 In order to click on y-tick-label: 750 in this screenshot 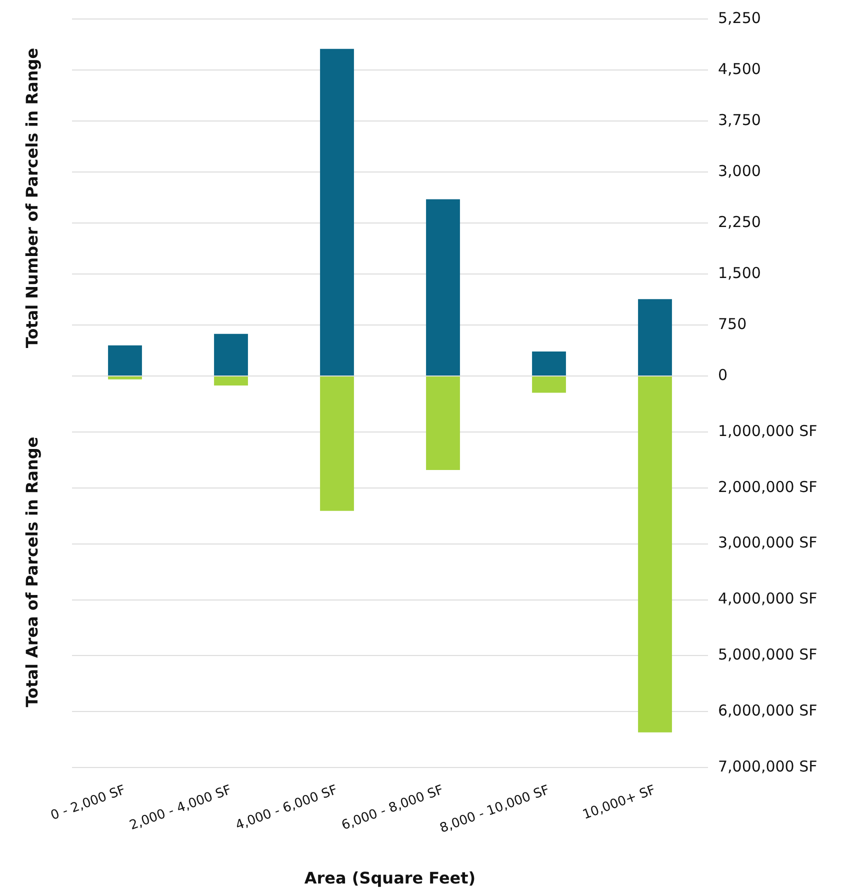, I will do `click(732, 323)`.